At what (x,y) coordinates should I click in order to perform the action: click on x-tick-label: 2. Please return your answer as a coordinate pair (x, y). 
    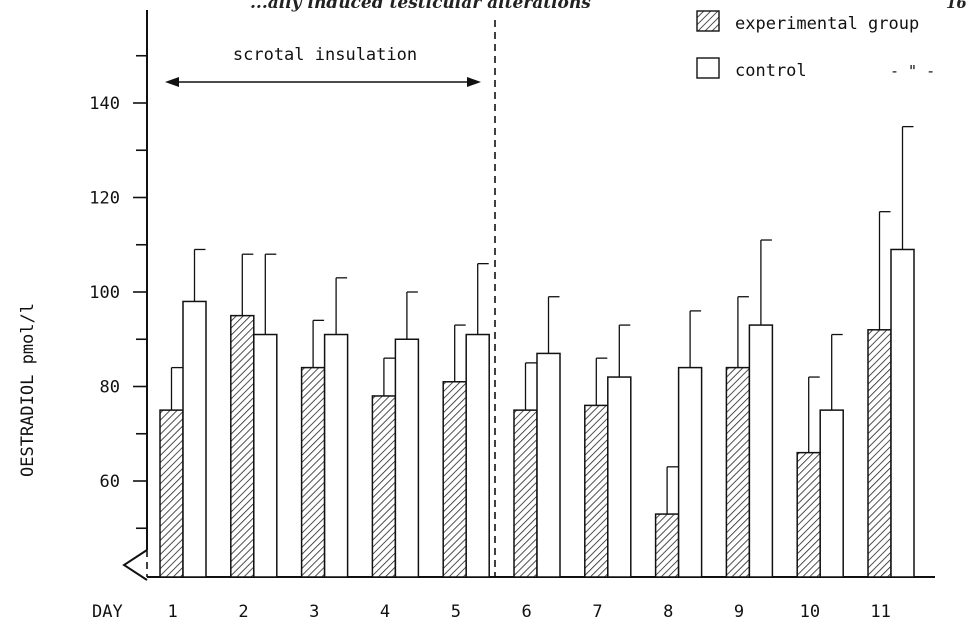
    Looking at the image, I should click on (243, 612).